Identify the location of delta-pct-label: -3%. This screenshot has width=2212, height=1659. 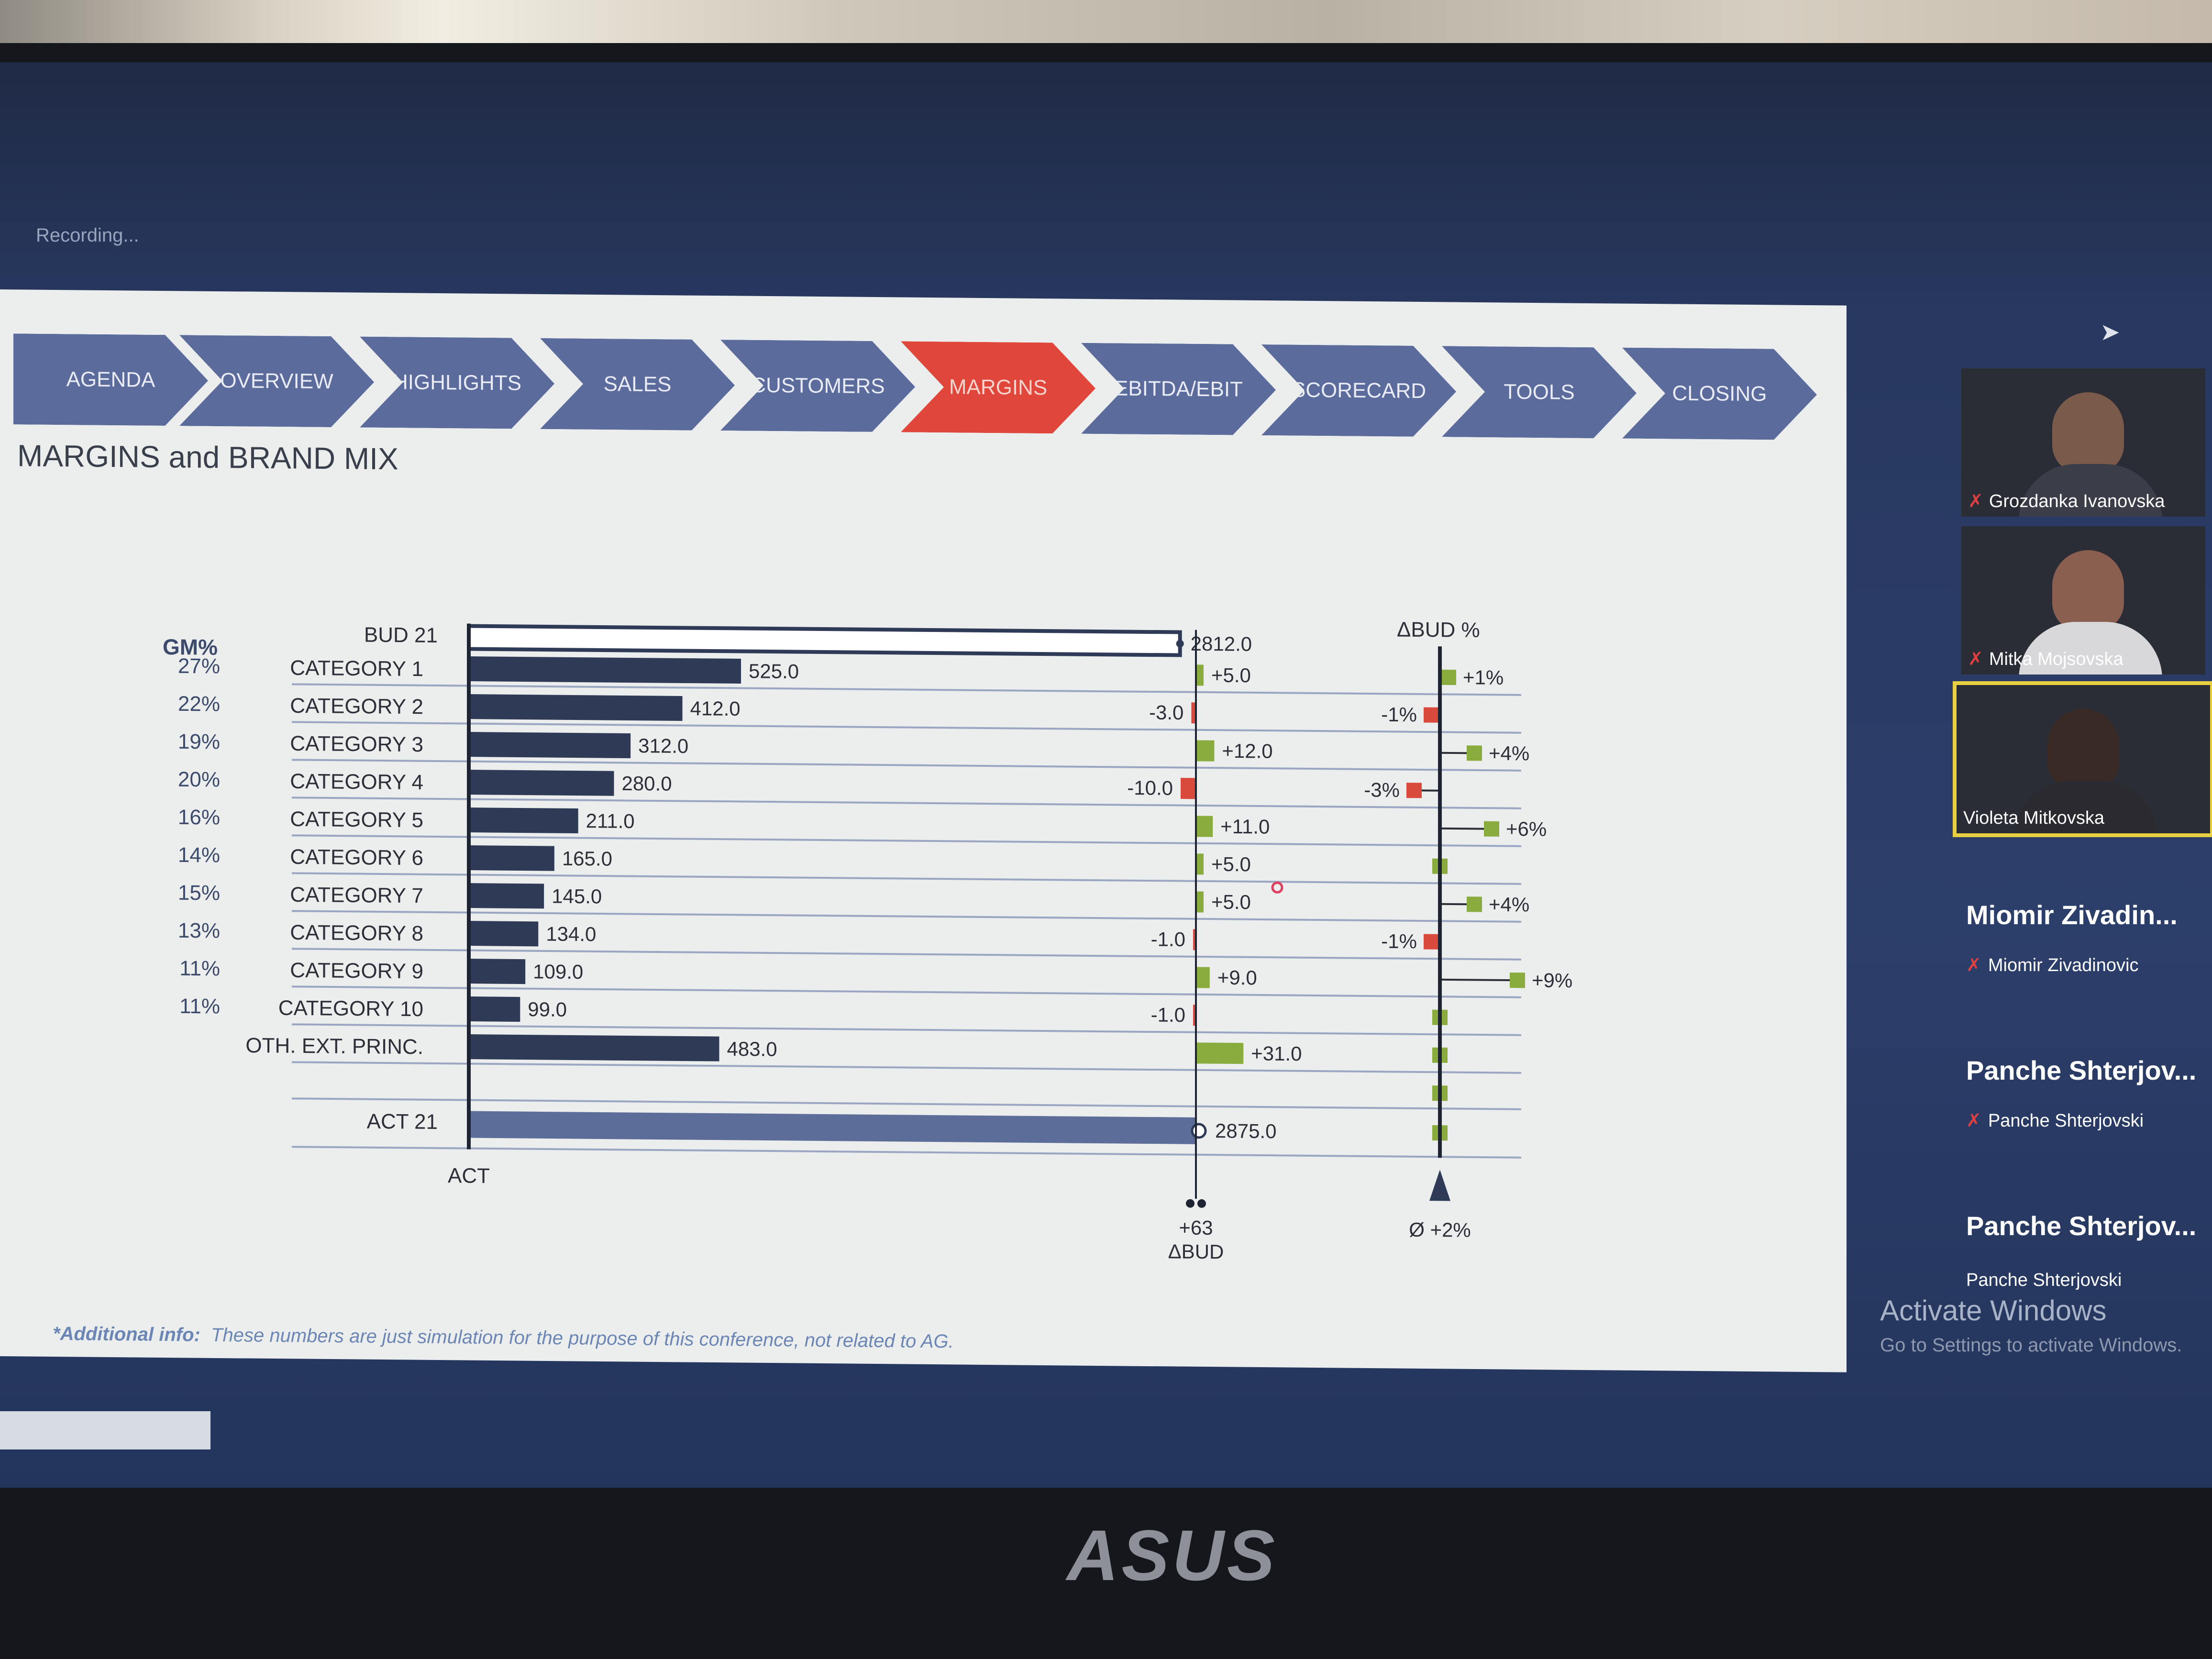
(1382, 789).